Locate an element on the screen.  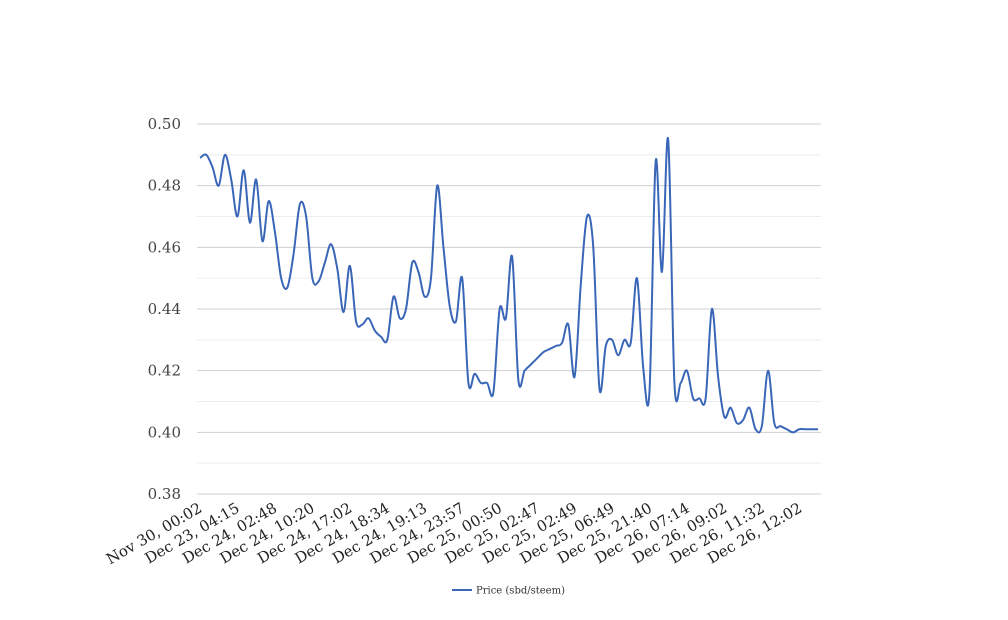
y-tick-label: 0.42 is located at coordinates (164, 371).